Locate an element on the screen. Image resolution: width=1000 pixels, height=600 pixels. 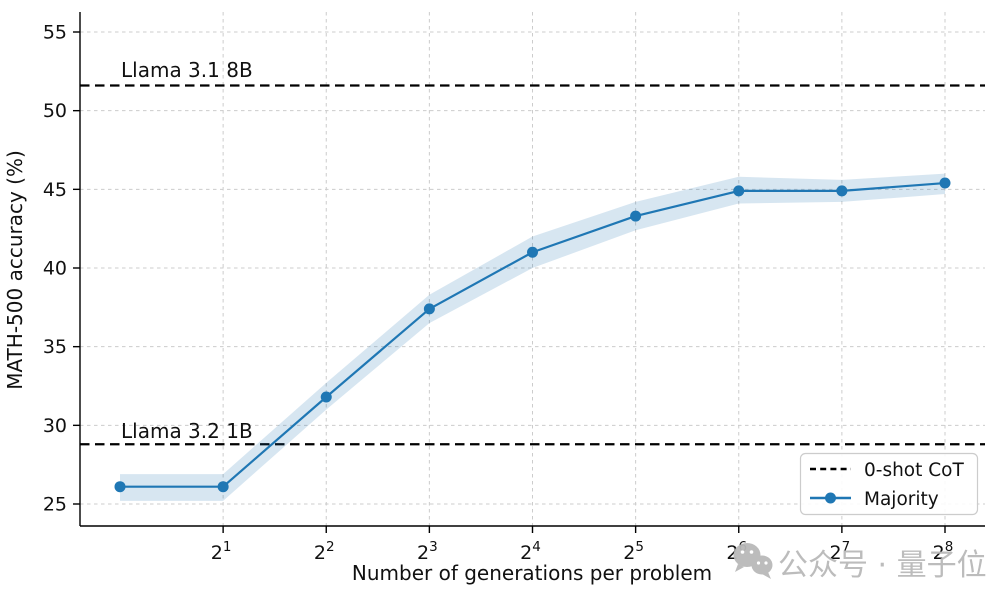
wechat-icon is located at coordinates (753, 561).